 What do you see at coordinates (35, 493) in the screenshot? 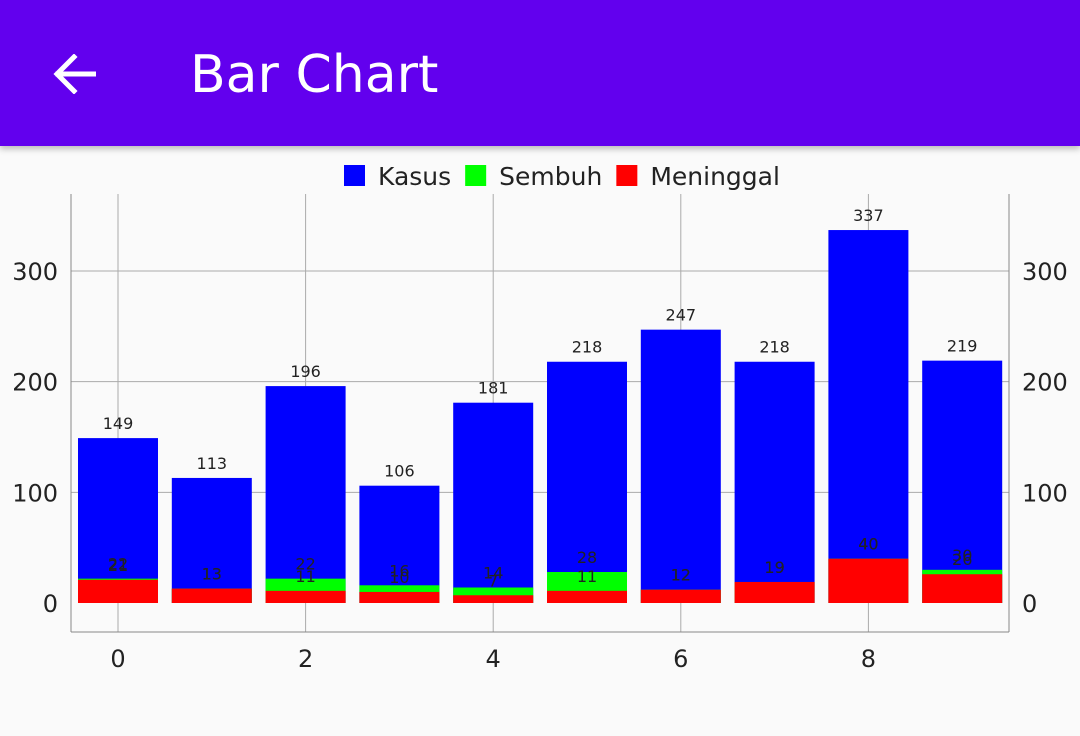
I see `y-tick-label-left: 100` at bounding box center [35, 493].